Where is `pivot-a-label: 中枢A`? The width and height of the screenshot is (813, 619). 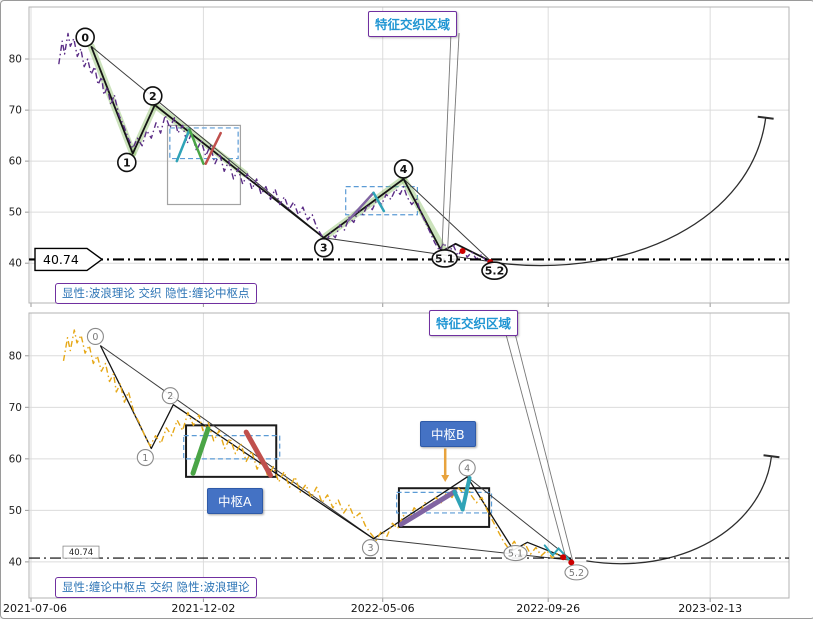
pivot-a-label: 中枢A is located at coordinates (235, 501).